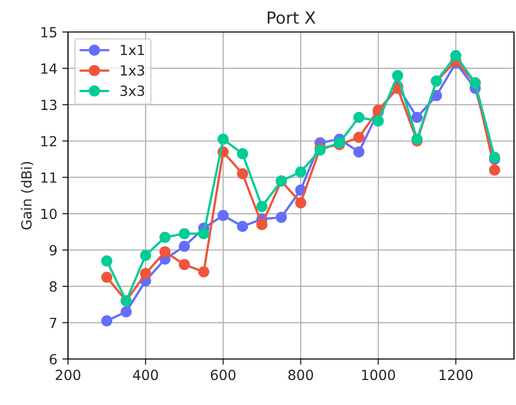 The height and width of the screenshot is (405, 516). I want to click on x-tick-label: 600, so click(223, 375).